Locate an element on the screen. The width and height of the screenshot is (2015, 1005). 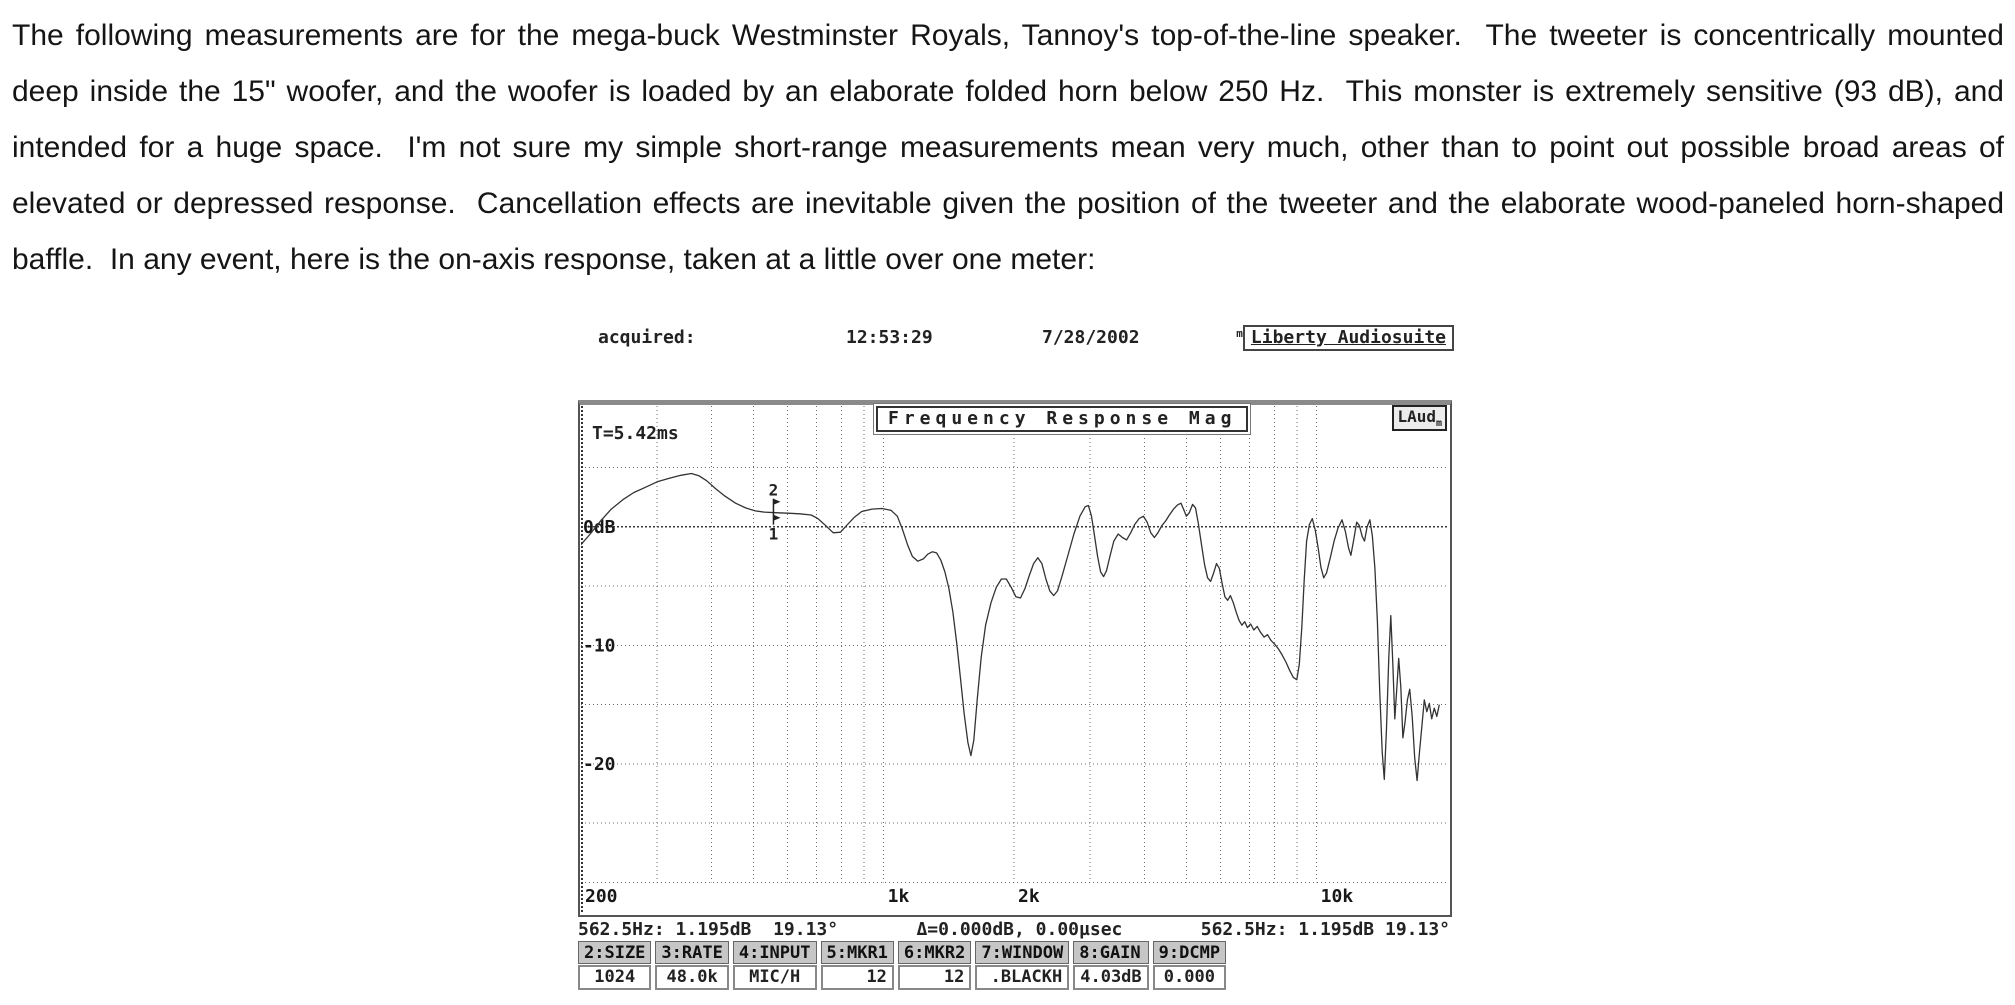
acquired-label: acquired: is located at coordinates (647, 337).